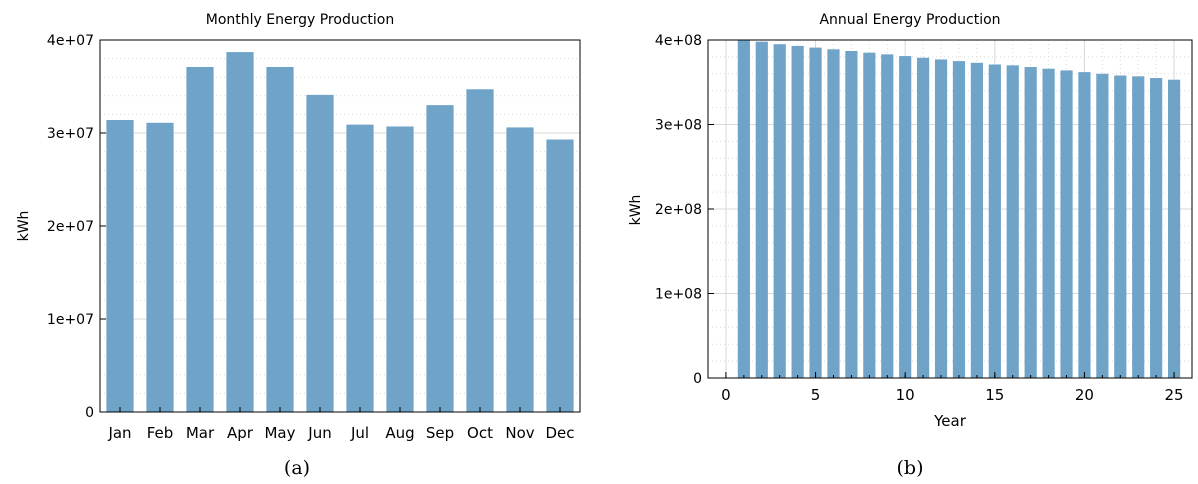 The width and height of the screenshot is (1198, 484). I want to click on bar-dec, so click(560, 275).